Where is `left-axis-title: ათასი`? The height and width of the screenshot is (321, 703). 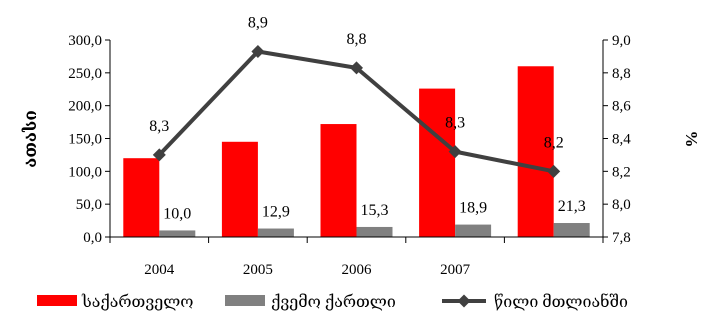
left-axis-title: ათასი is located at coordinates (30, 139).